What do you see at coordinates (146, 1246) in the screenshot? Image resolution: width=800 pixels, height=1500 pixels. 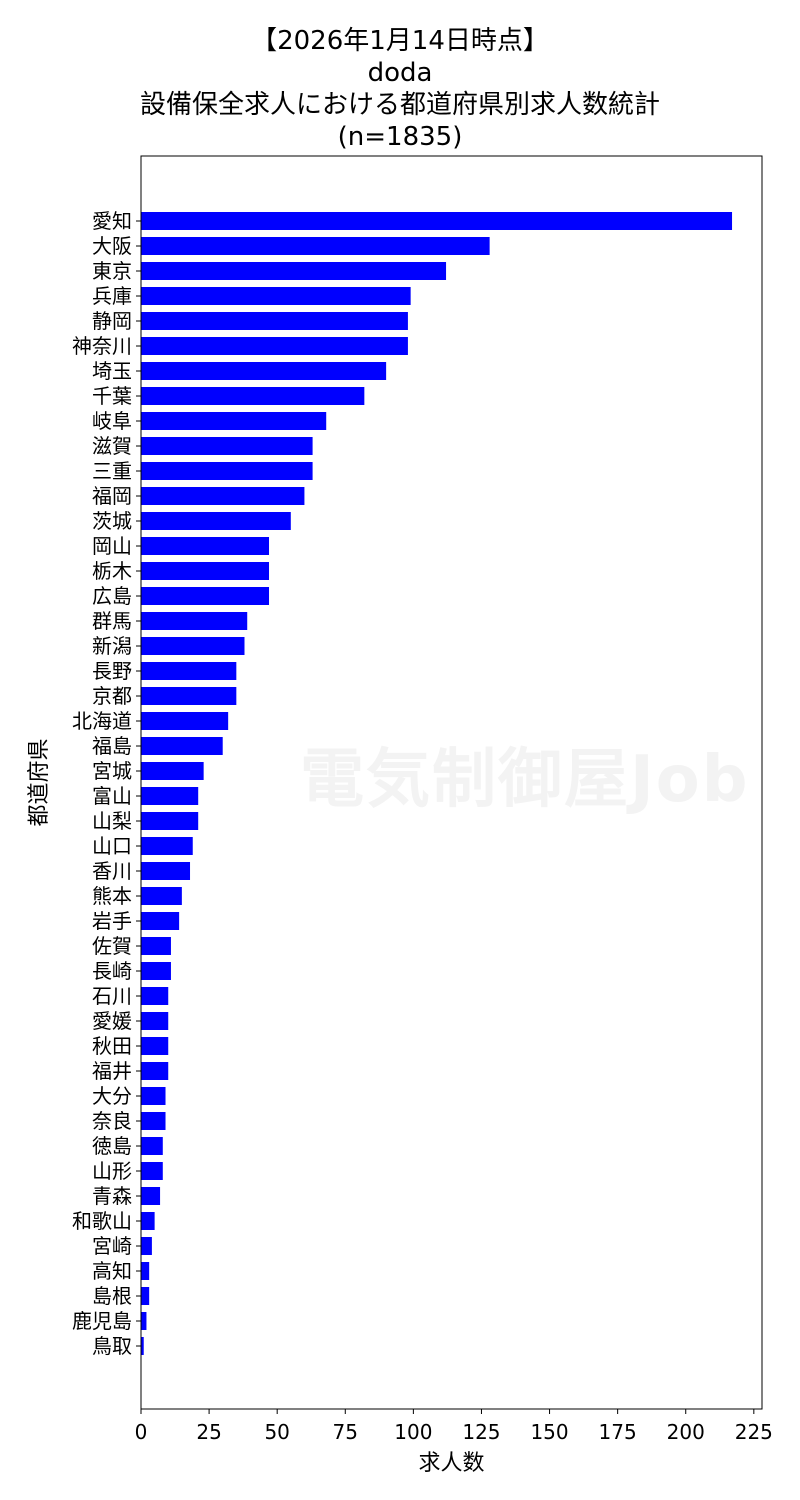 I see `bar-宮崎` at bounding box center [146, 1246].